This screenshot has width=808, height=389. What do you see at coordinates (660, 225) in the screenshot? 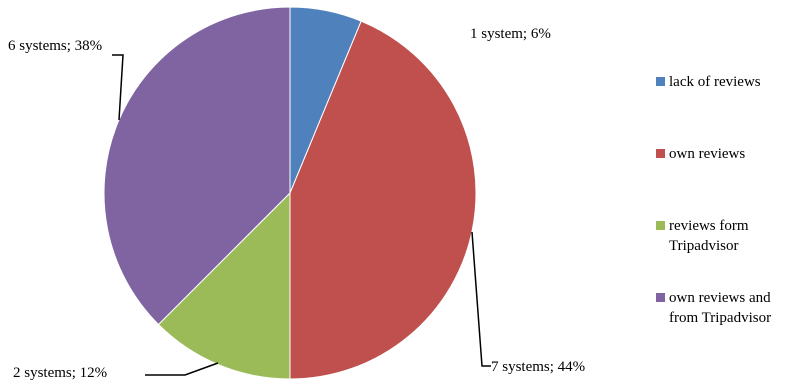
I see `legend-swatch-reviews-form-tripadvisor` at bounding box center [660, 225].